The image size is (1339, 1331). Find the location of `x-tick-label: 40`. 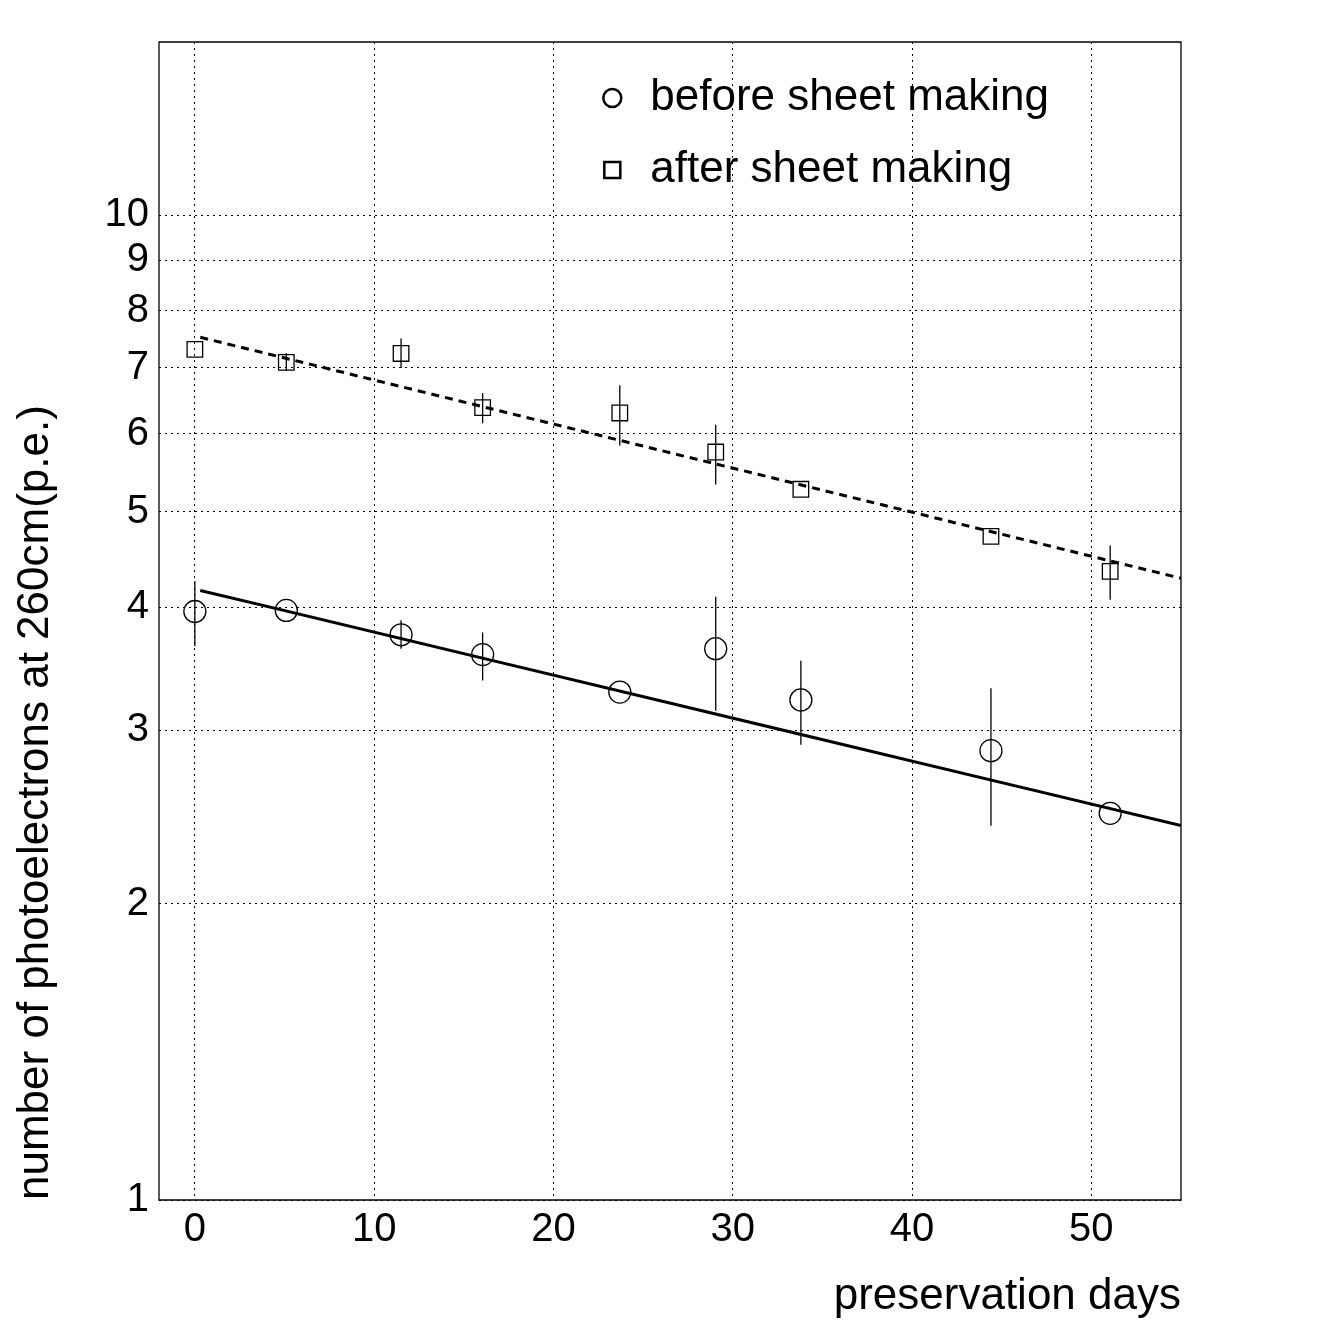

x-tick-label: 40 is located at coordinates (912, 1227).